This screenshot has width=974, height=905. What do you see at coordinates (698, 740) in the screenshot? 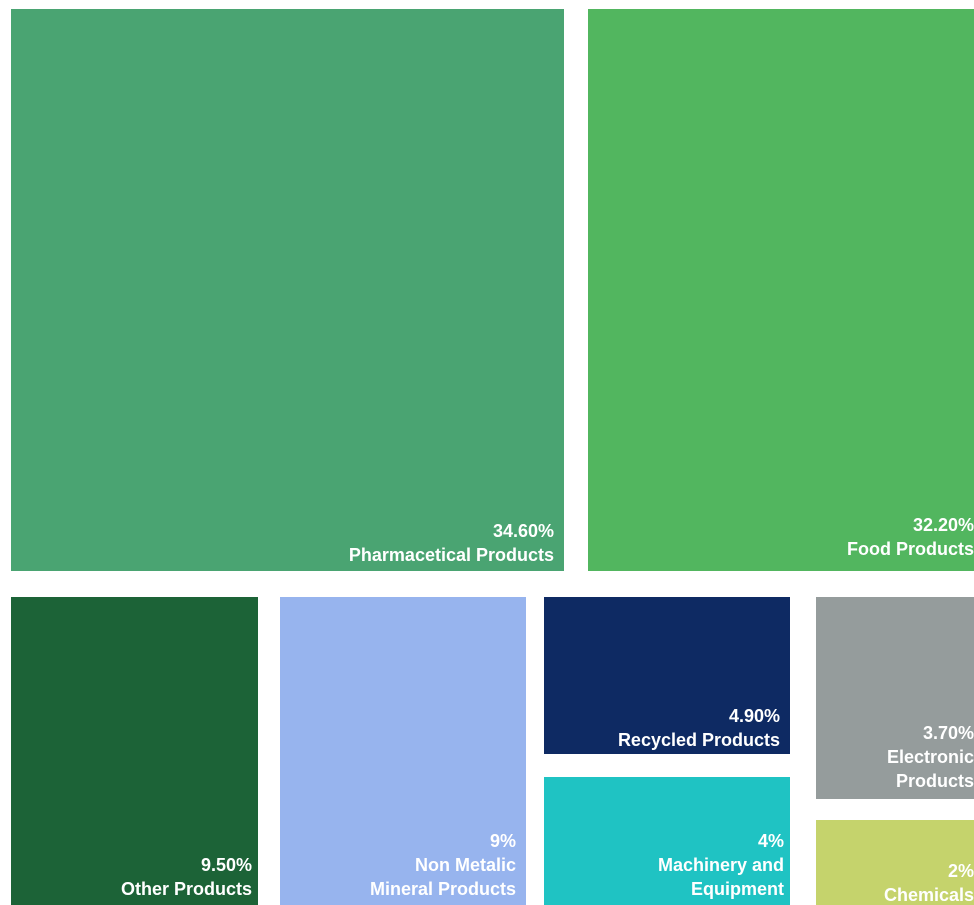
I see `tile-category-label: Recycled Products` at bounding box center [698, 740].